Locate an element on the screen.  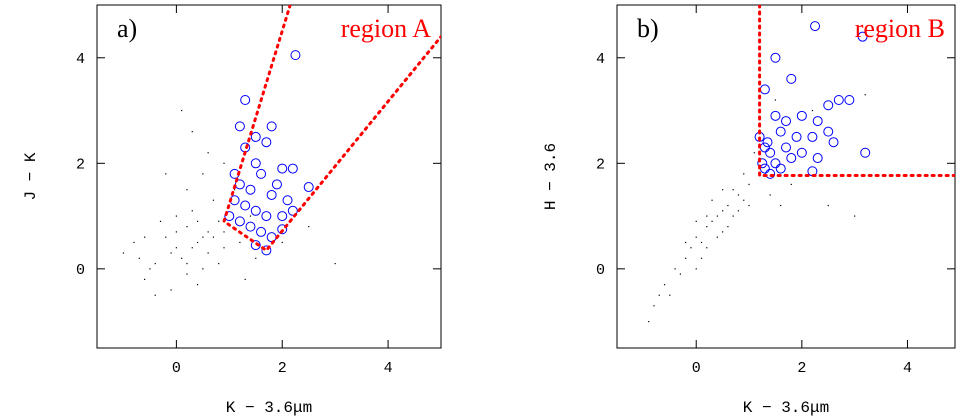
y-axis-label: J − K is located at coordinates (31, 176).